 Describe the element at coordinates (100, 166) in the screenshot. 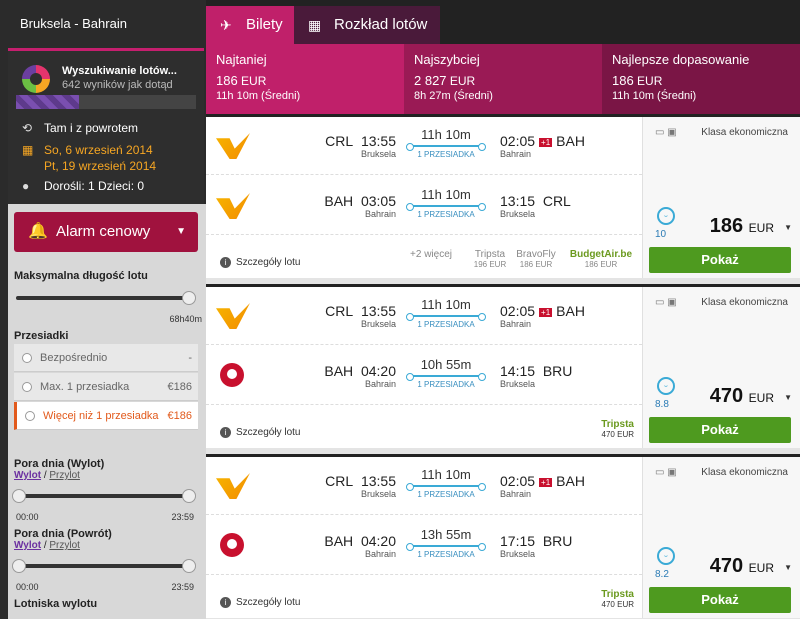

I see `date-back: Pt, 19 wrzesień 2014` at that location.